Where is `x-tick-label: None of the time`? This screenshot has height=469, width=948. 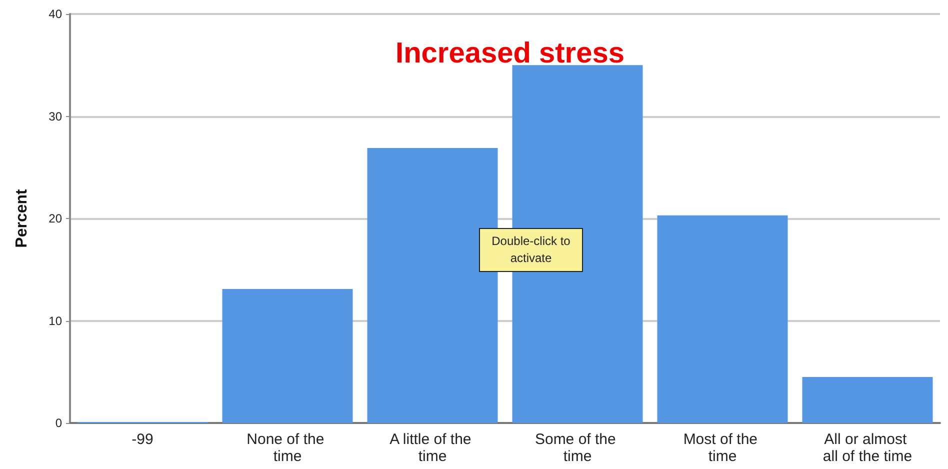
x-tick-label: None of the time is located at coordinates (287, 448).